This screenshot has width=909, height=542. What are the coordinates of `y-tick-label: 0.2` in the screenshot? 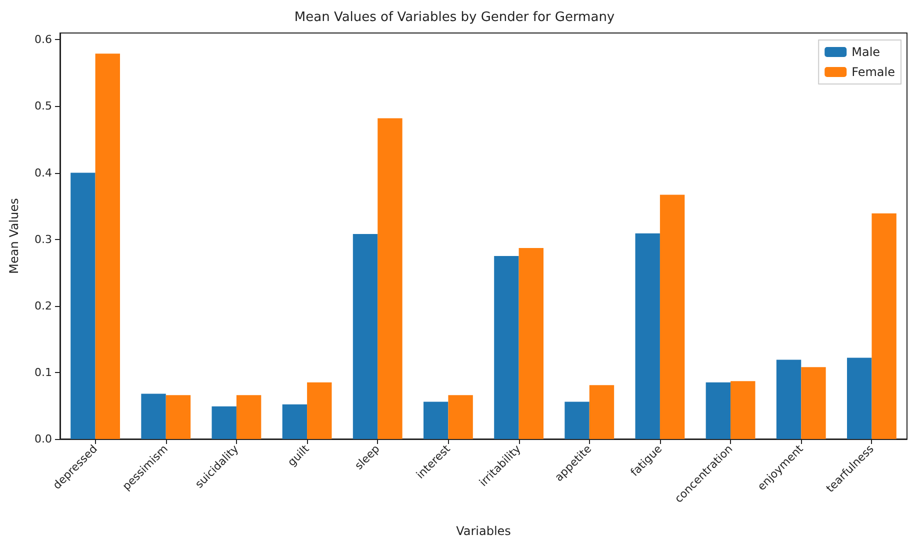 It's located at (43, 305).